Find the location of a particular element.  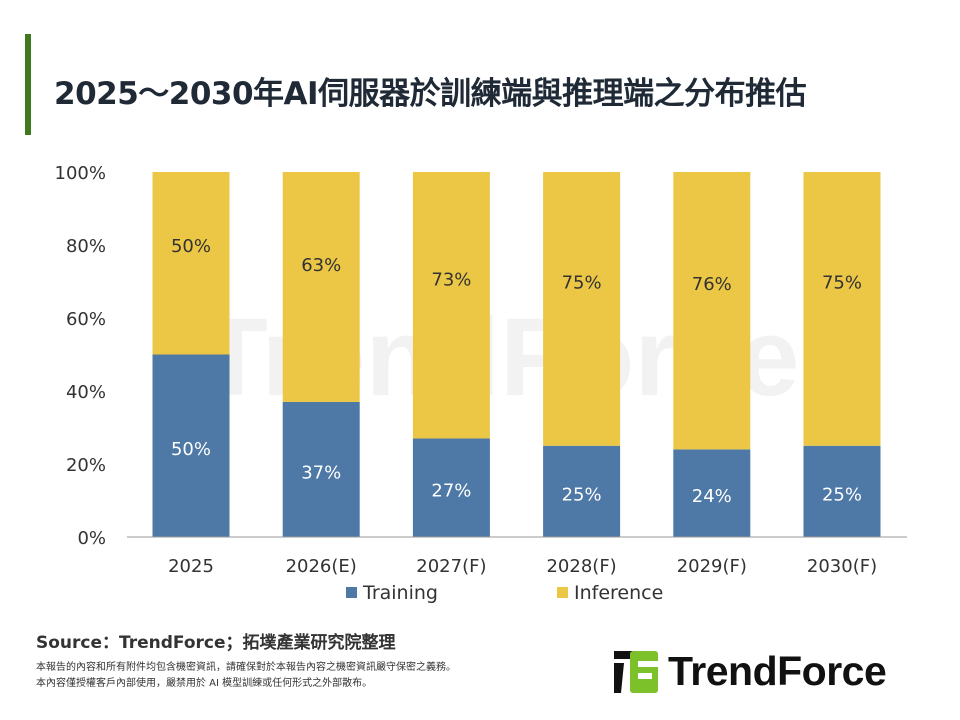

title-accent-bar is located at coordinates (28, 84).